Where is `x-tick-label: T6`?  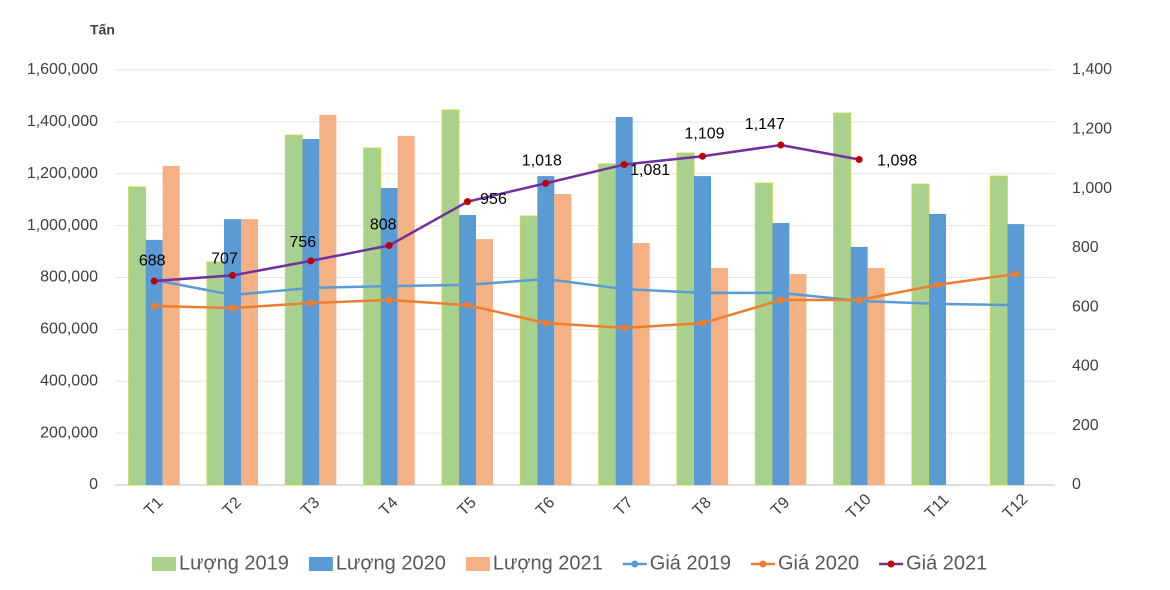 x-tick-label: T6 is located at coordinates (545, 506).